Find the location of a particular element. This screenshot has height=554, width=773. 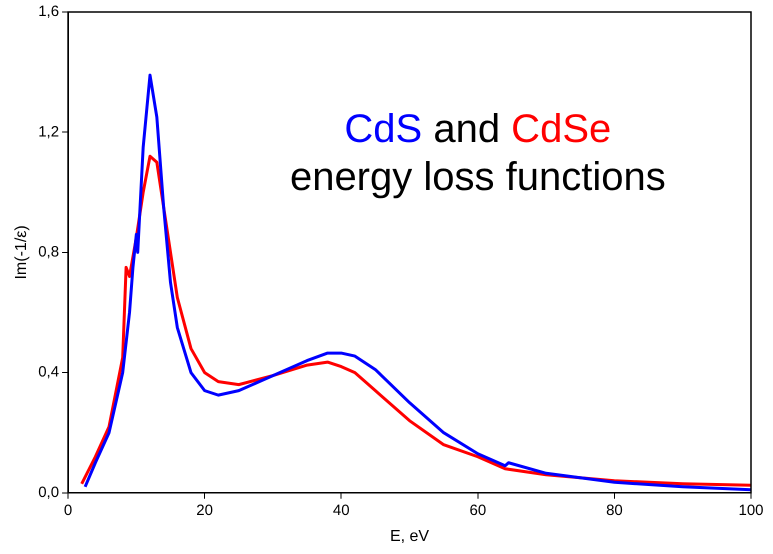

y-tick-label: 1,6 is located at coordinates (49, 11).